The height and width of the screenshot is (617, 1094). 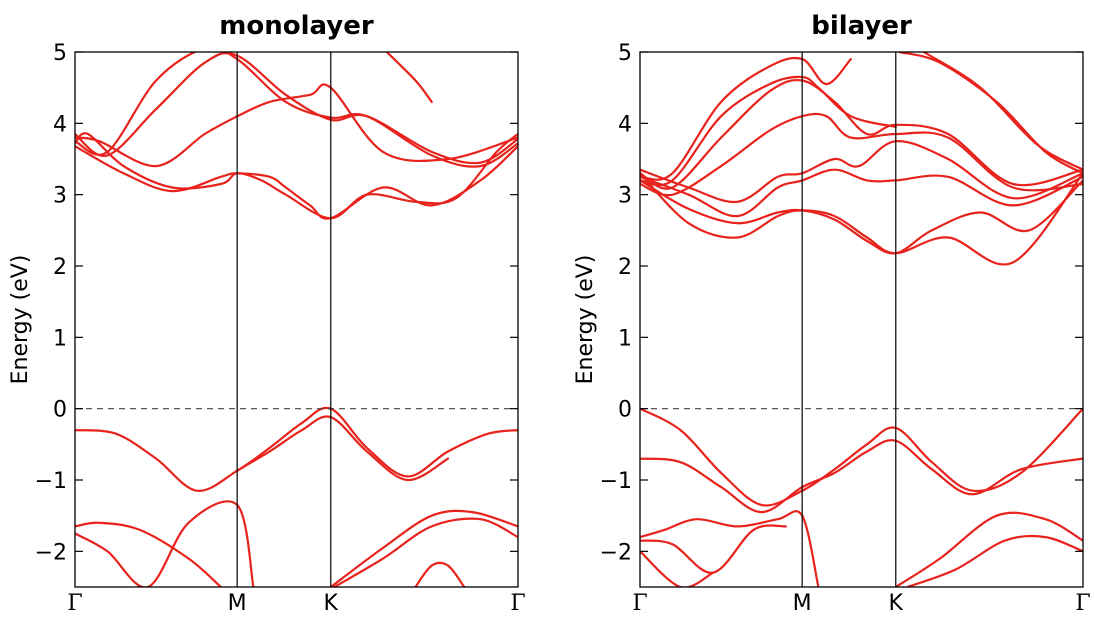 What do you see at coordinates (861, 26) in the screenshot?
I see `panel-title: bilayer` at bounding box center [861, 26].